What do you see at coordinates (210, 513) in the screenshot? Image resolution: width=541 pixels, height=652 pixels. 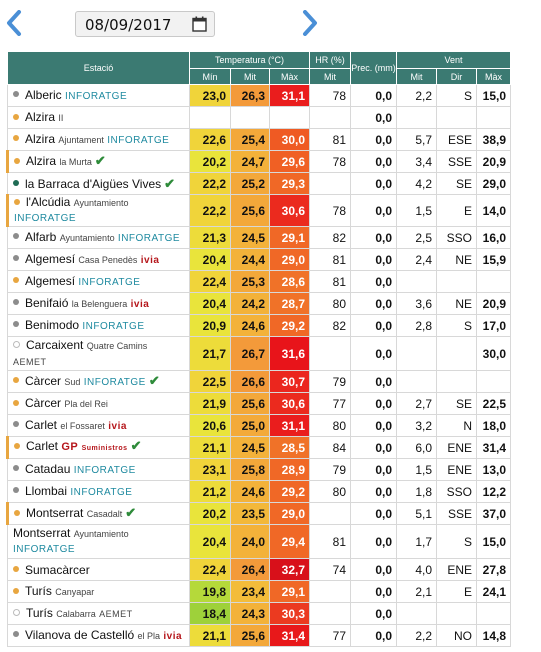 I see `temp-min-cell: 20,2` at bounding box center [210, 513].